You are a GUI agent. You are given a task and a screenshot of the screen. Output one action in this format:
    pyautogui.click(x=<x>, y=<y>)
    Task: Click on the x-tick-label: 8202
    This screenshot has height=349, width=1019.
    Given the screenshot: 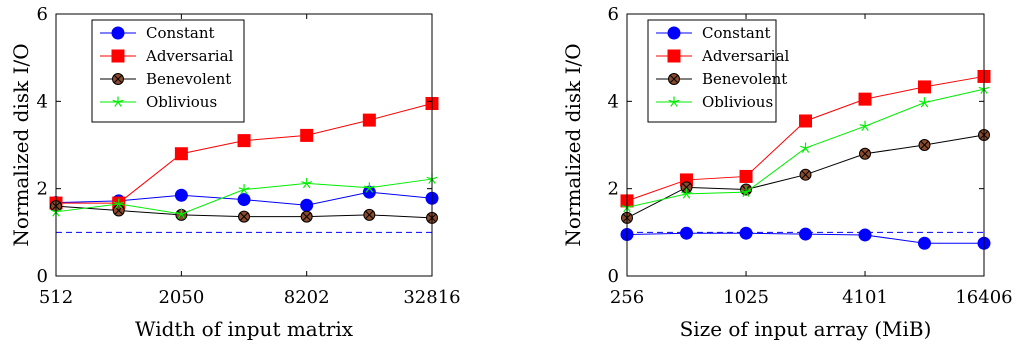 What is the action you would take?
    pyautogui.click(x=307, y=297)
    